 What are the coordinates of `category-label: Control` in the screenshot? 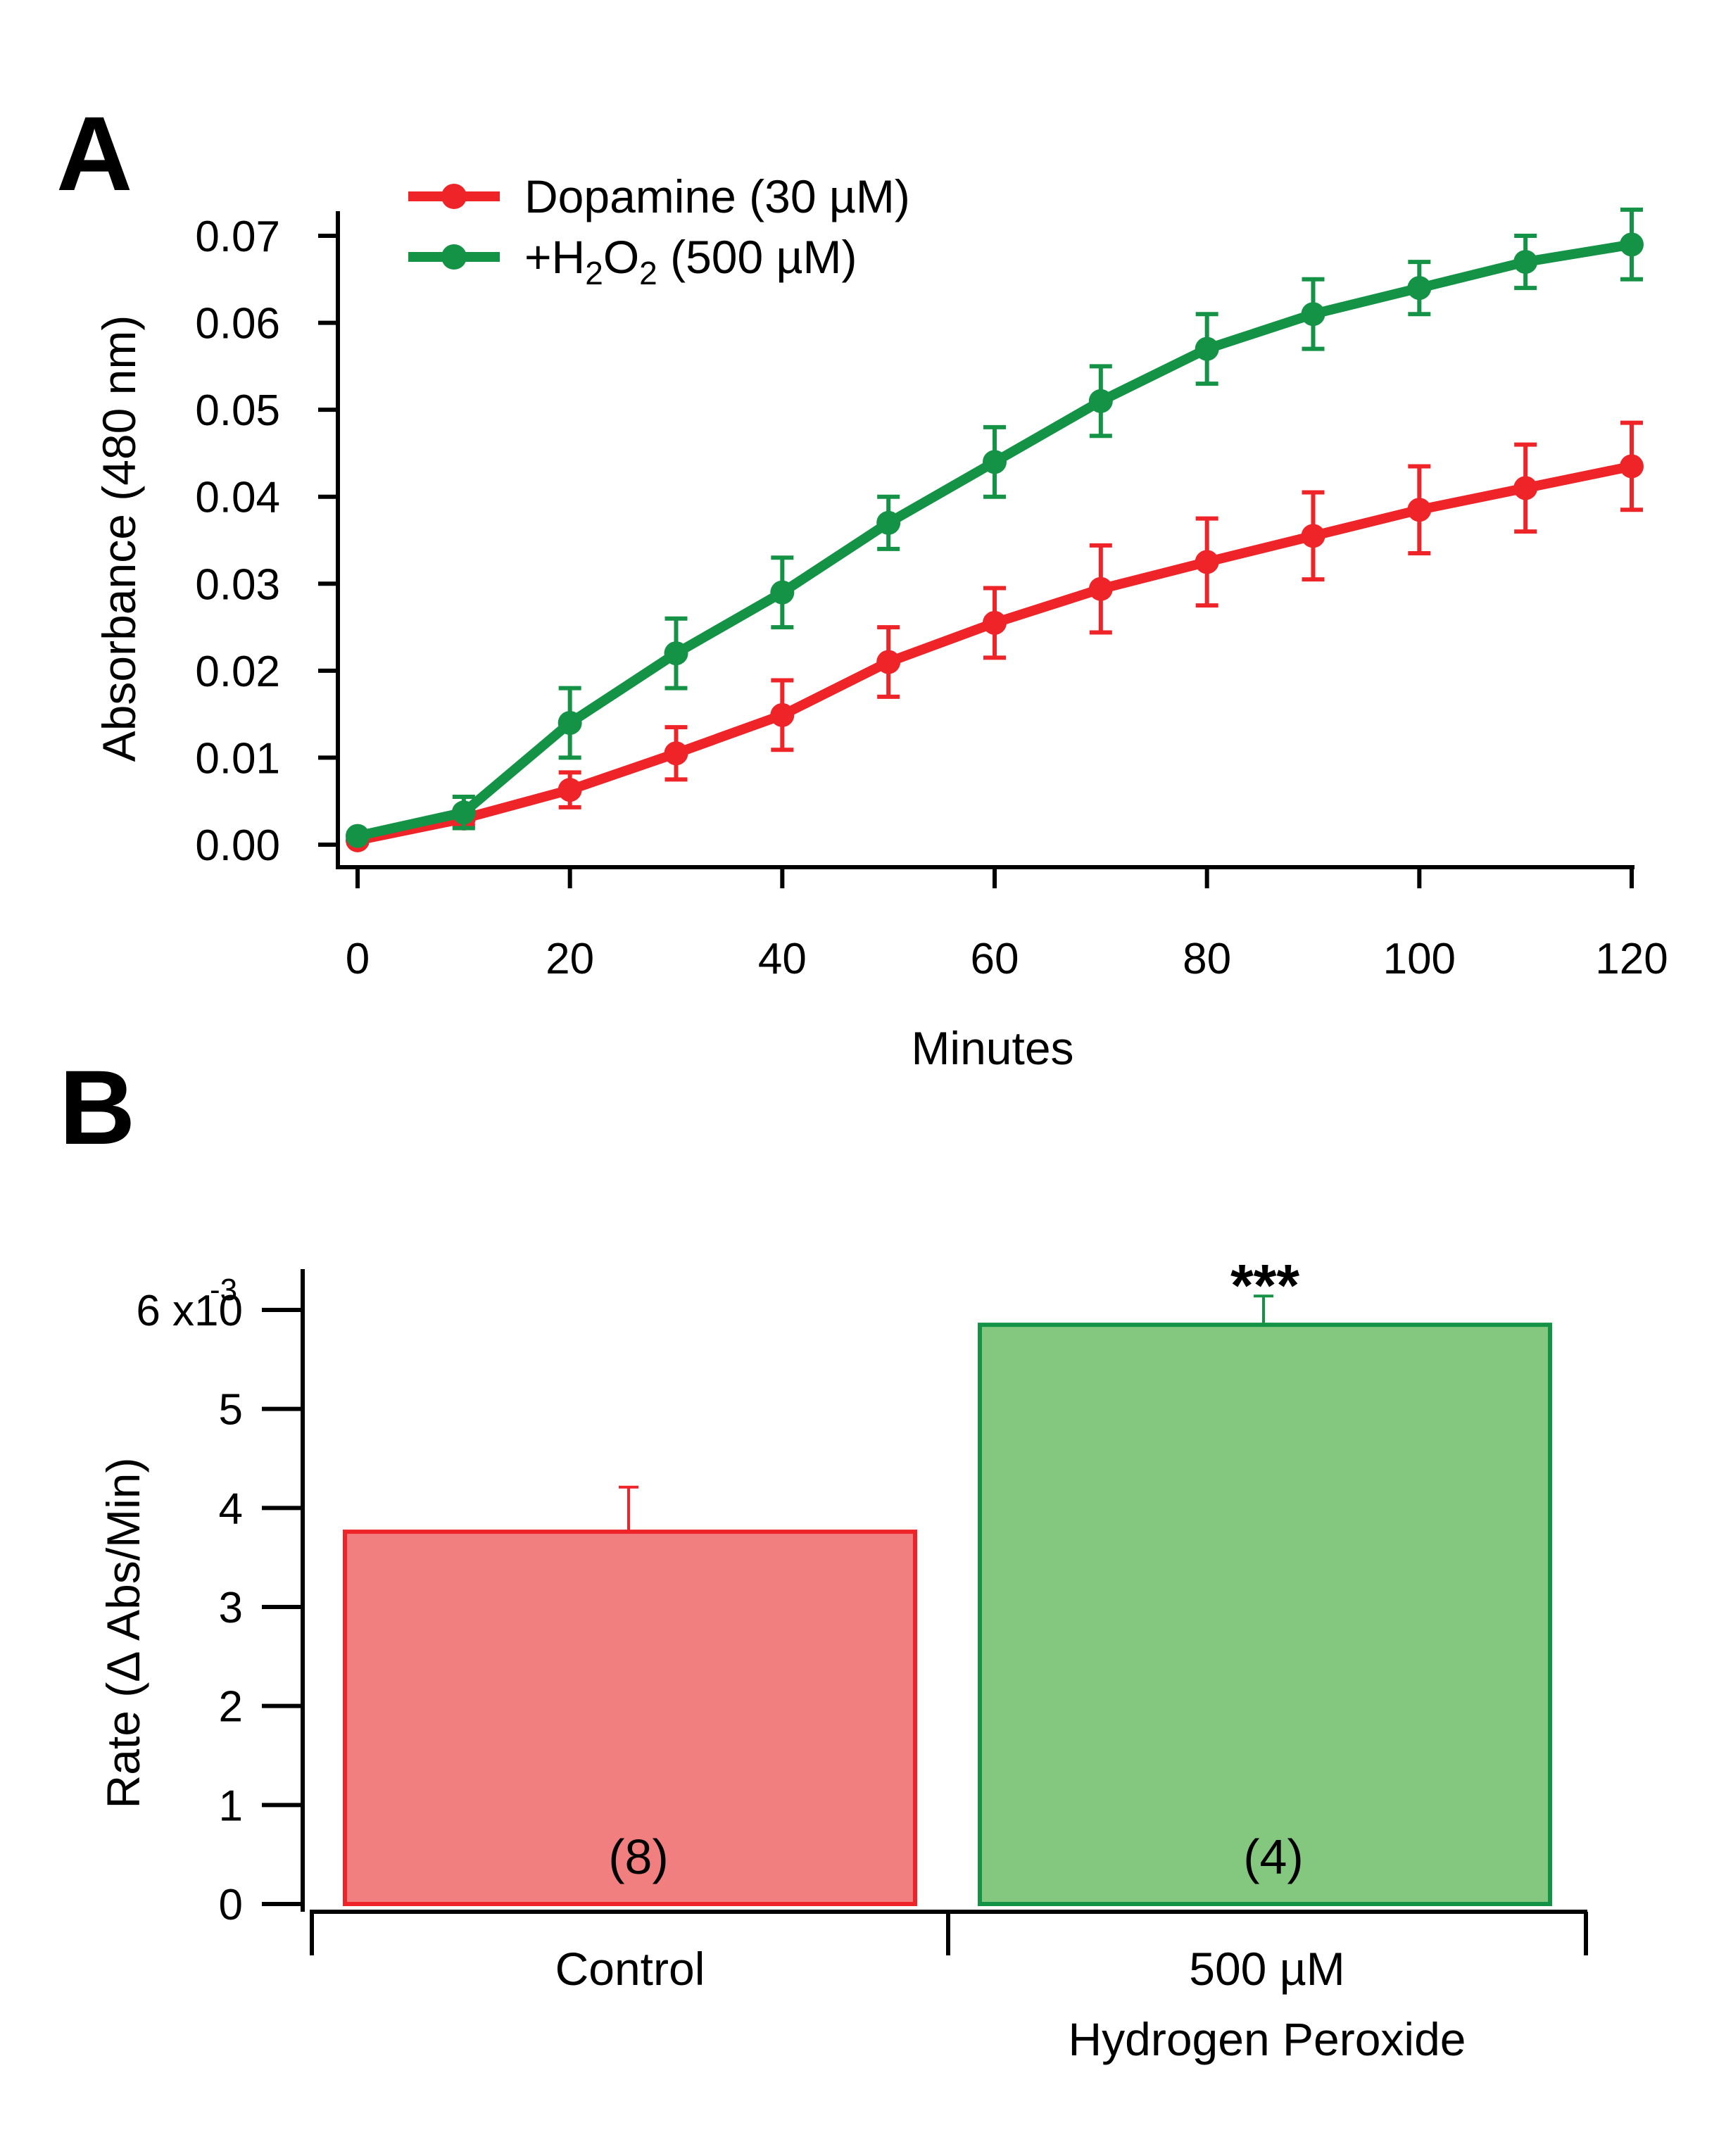 It's located at (630, 1969).